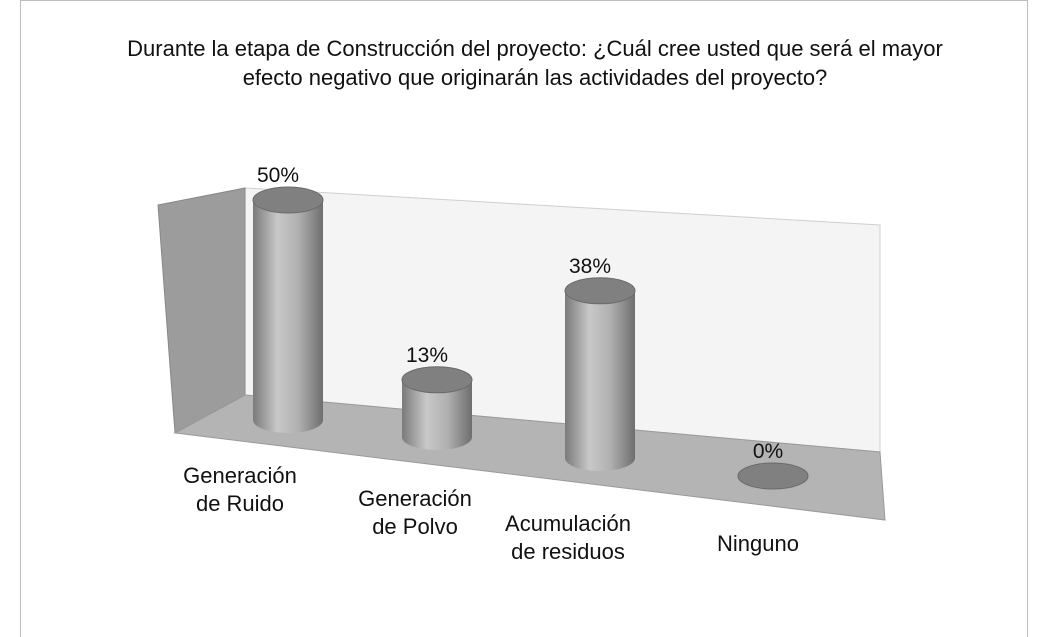 Image resolution: width=1048 pixels, height=637 pixels. What do you see at coordinates (201, 310) in the screenshot?
I see `side-wall` at bounding box center [201, 310].